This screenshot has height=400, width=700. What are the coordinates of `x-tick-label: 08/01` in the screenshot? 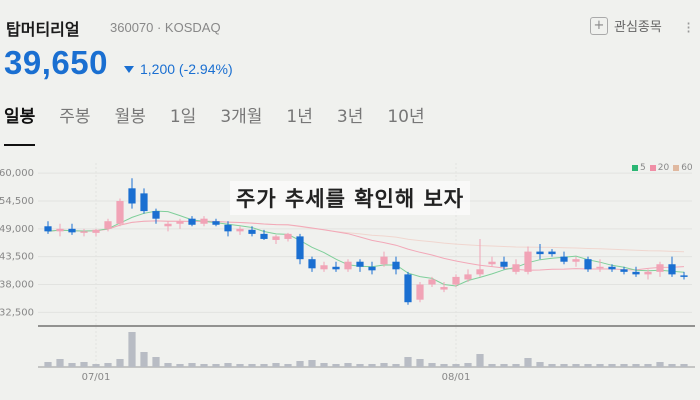 It's located at (456, 377).